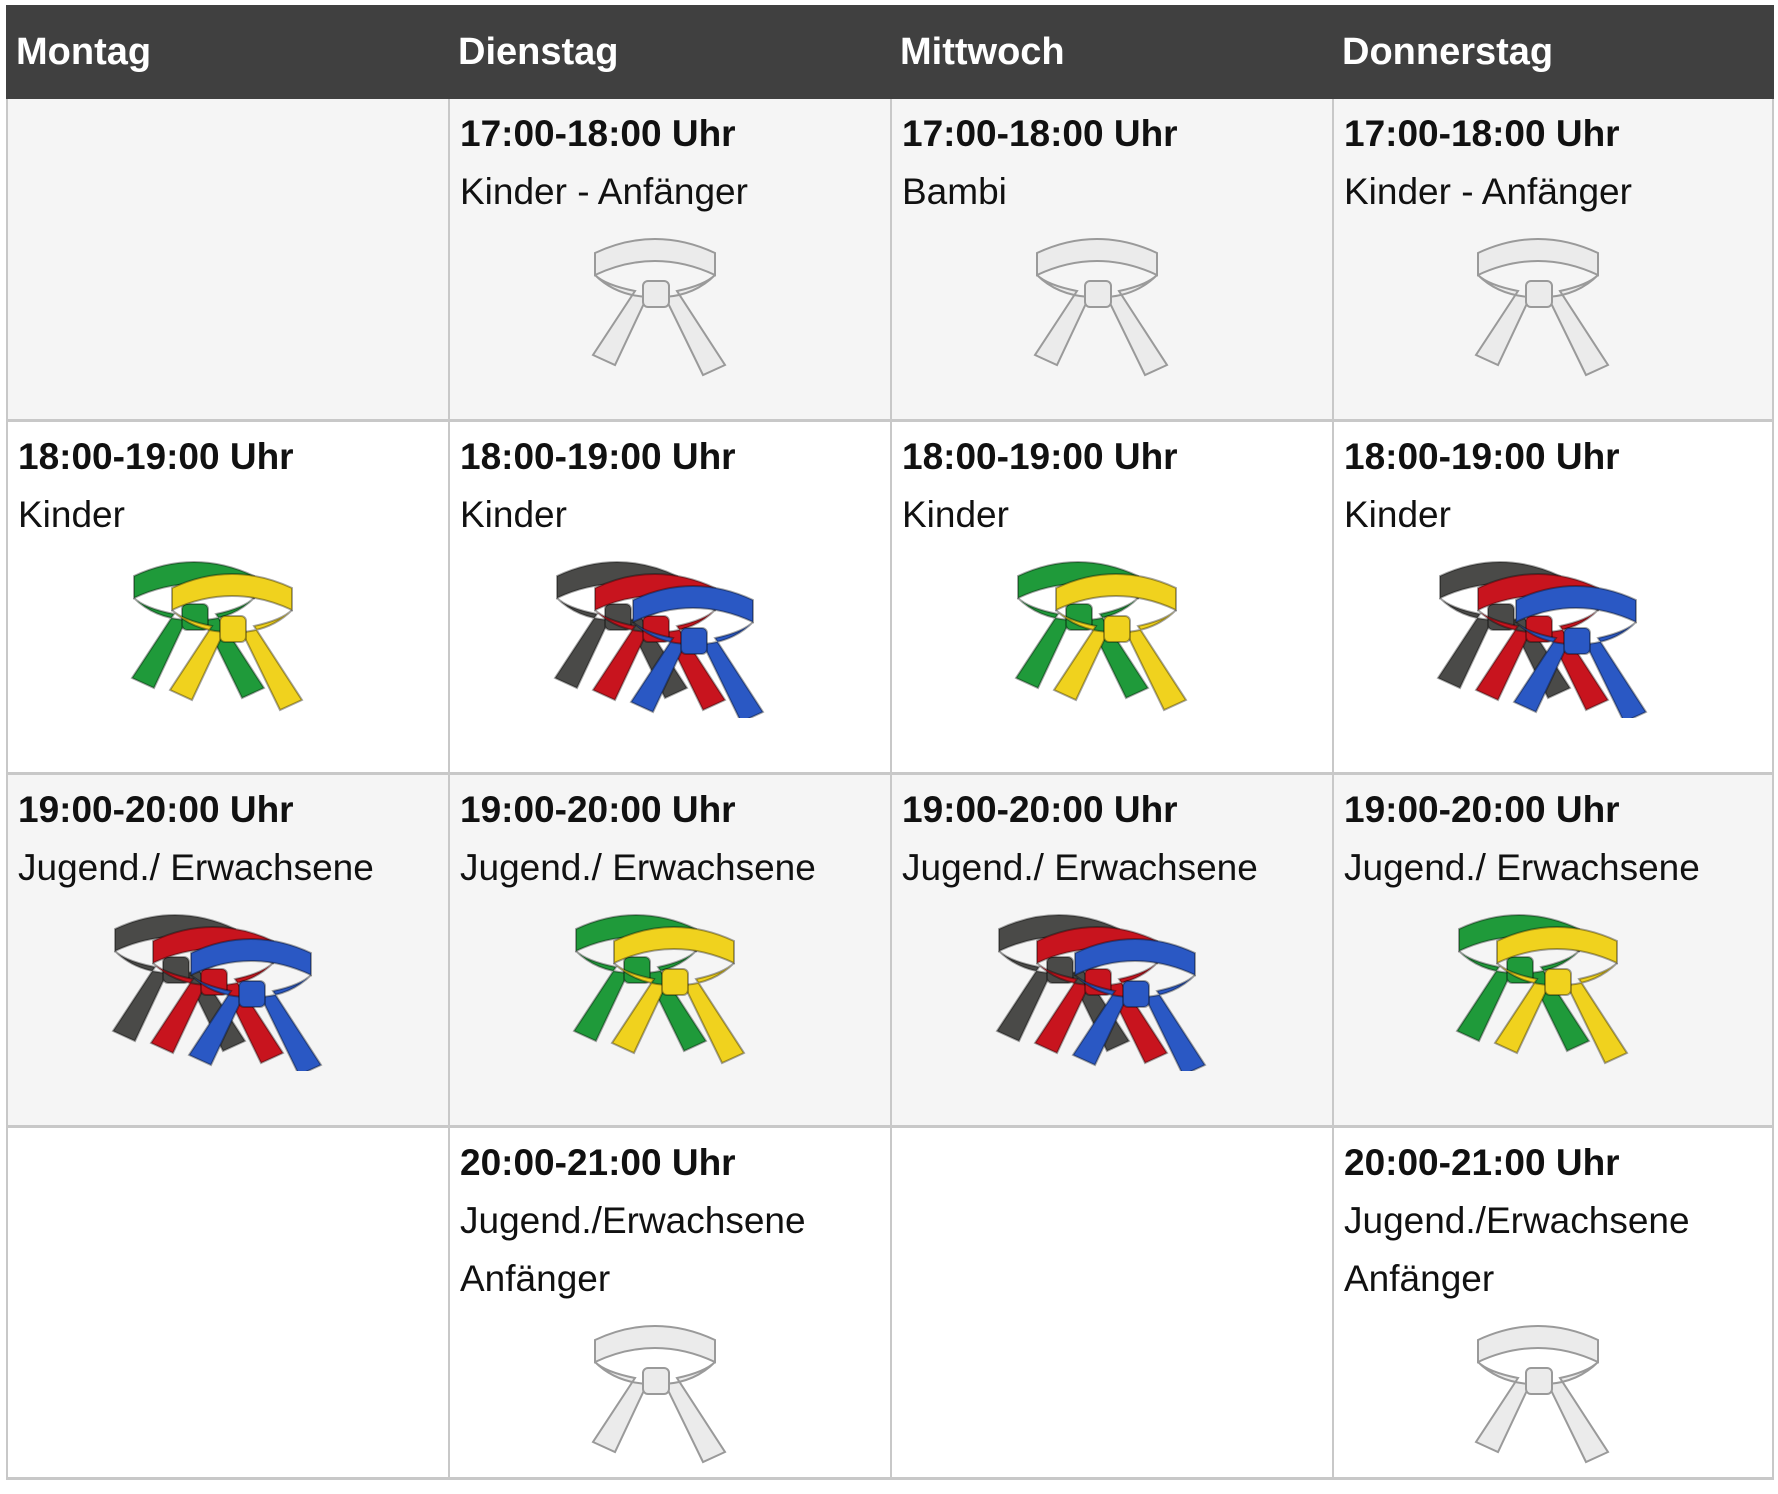 Image resolution: width=1778 pixels, height=1494 pixels. What do you see at coordinates (669, 52) in the screenshot?
I see `header-dienstag: Dienstag` at bounding box center [669, 52].